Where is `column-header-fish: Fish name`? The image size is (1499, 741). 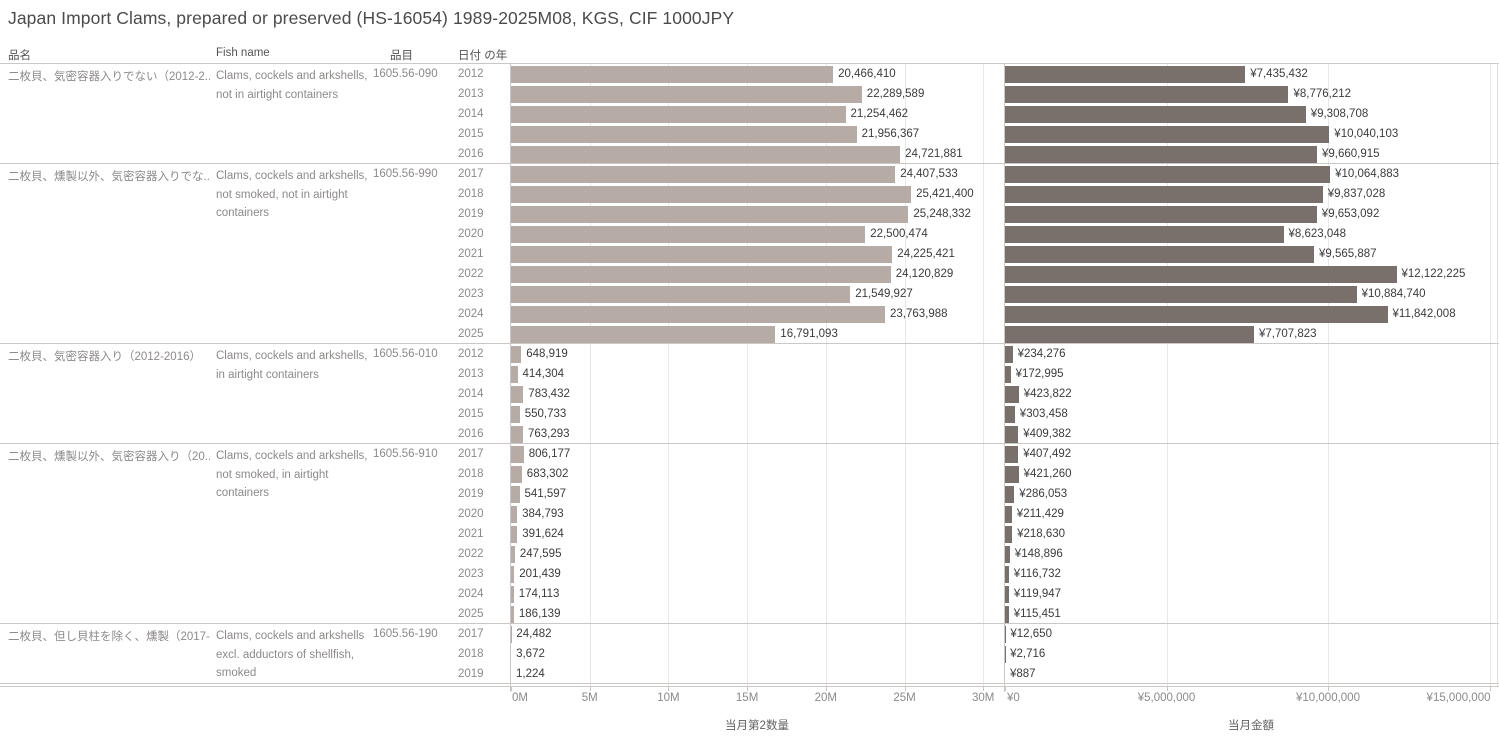 column-header-fish: Fish name is located at coordinates (243, 53).